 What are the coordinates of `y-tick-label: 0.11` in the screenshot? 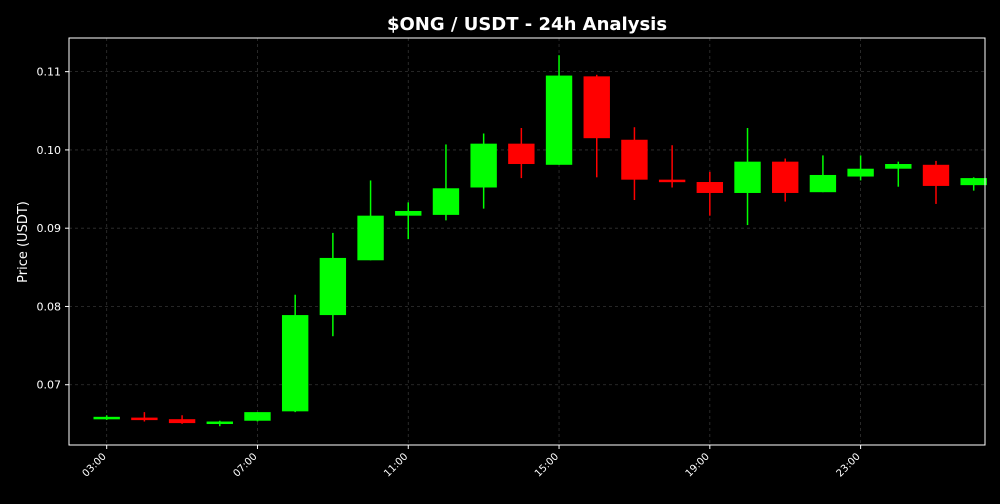 It's located at (49, 72).